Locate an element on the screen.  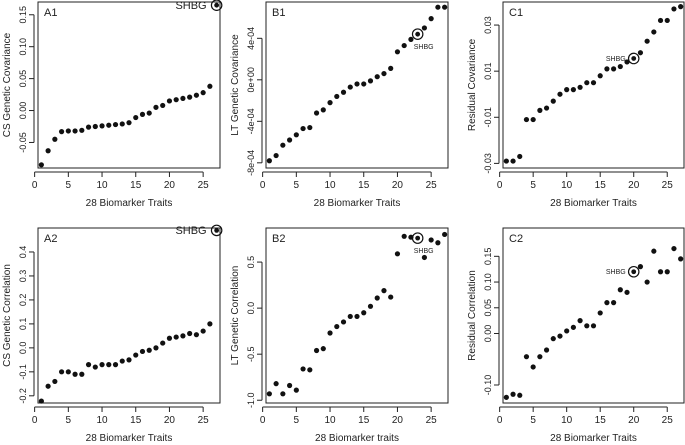
y-tick-label: -8e-04 is located at coordinates (251, 163).